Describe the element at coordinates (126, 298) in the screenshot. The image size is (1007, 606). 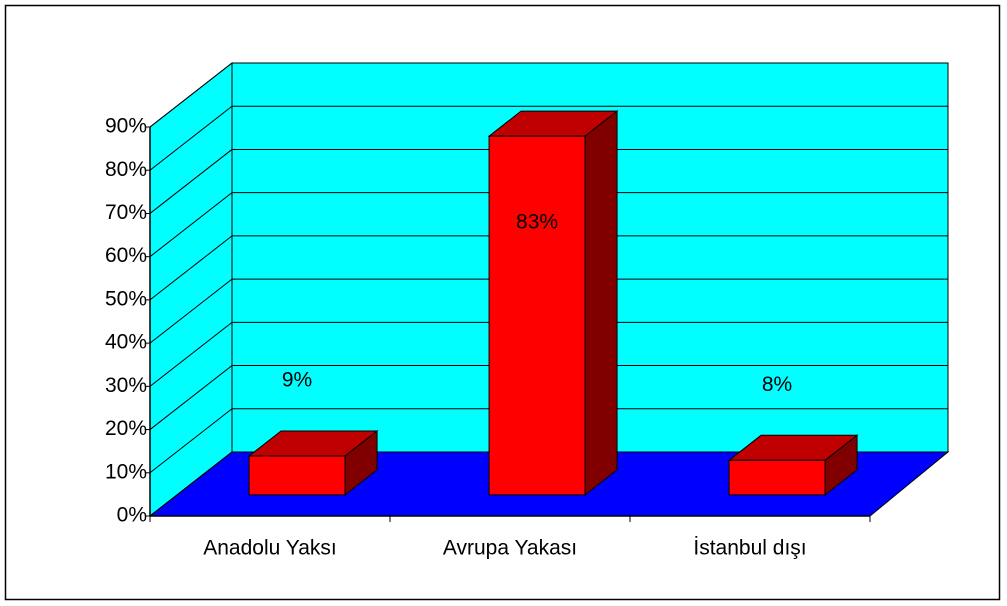
I see `y-tick-label: 50%` at that location.